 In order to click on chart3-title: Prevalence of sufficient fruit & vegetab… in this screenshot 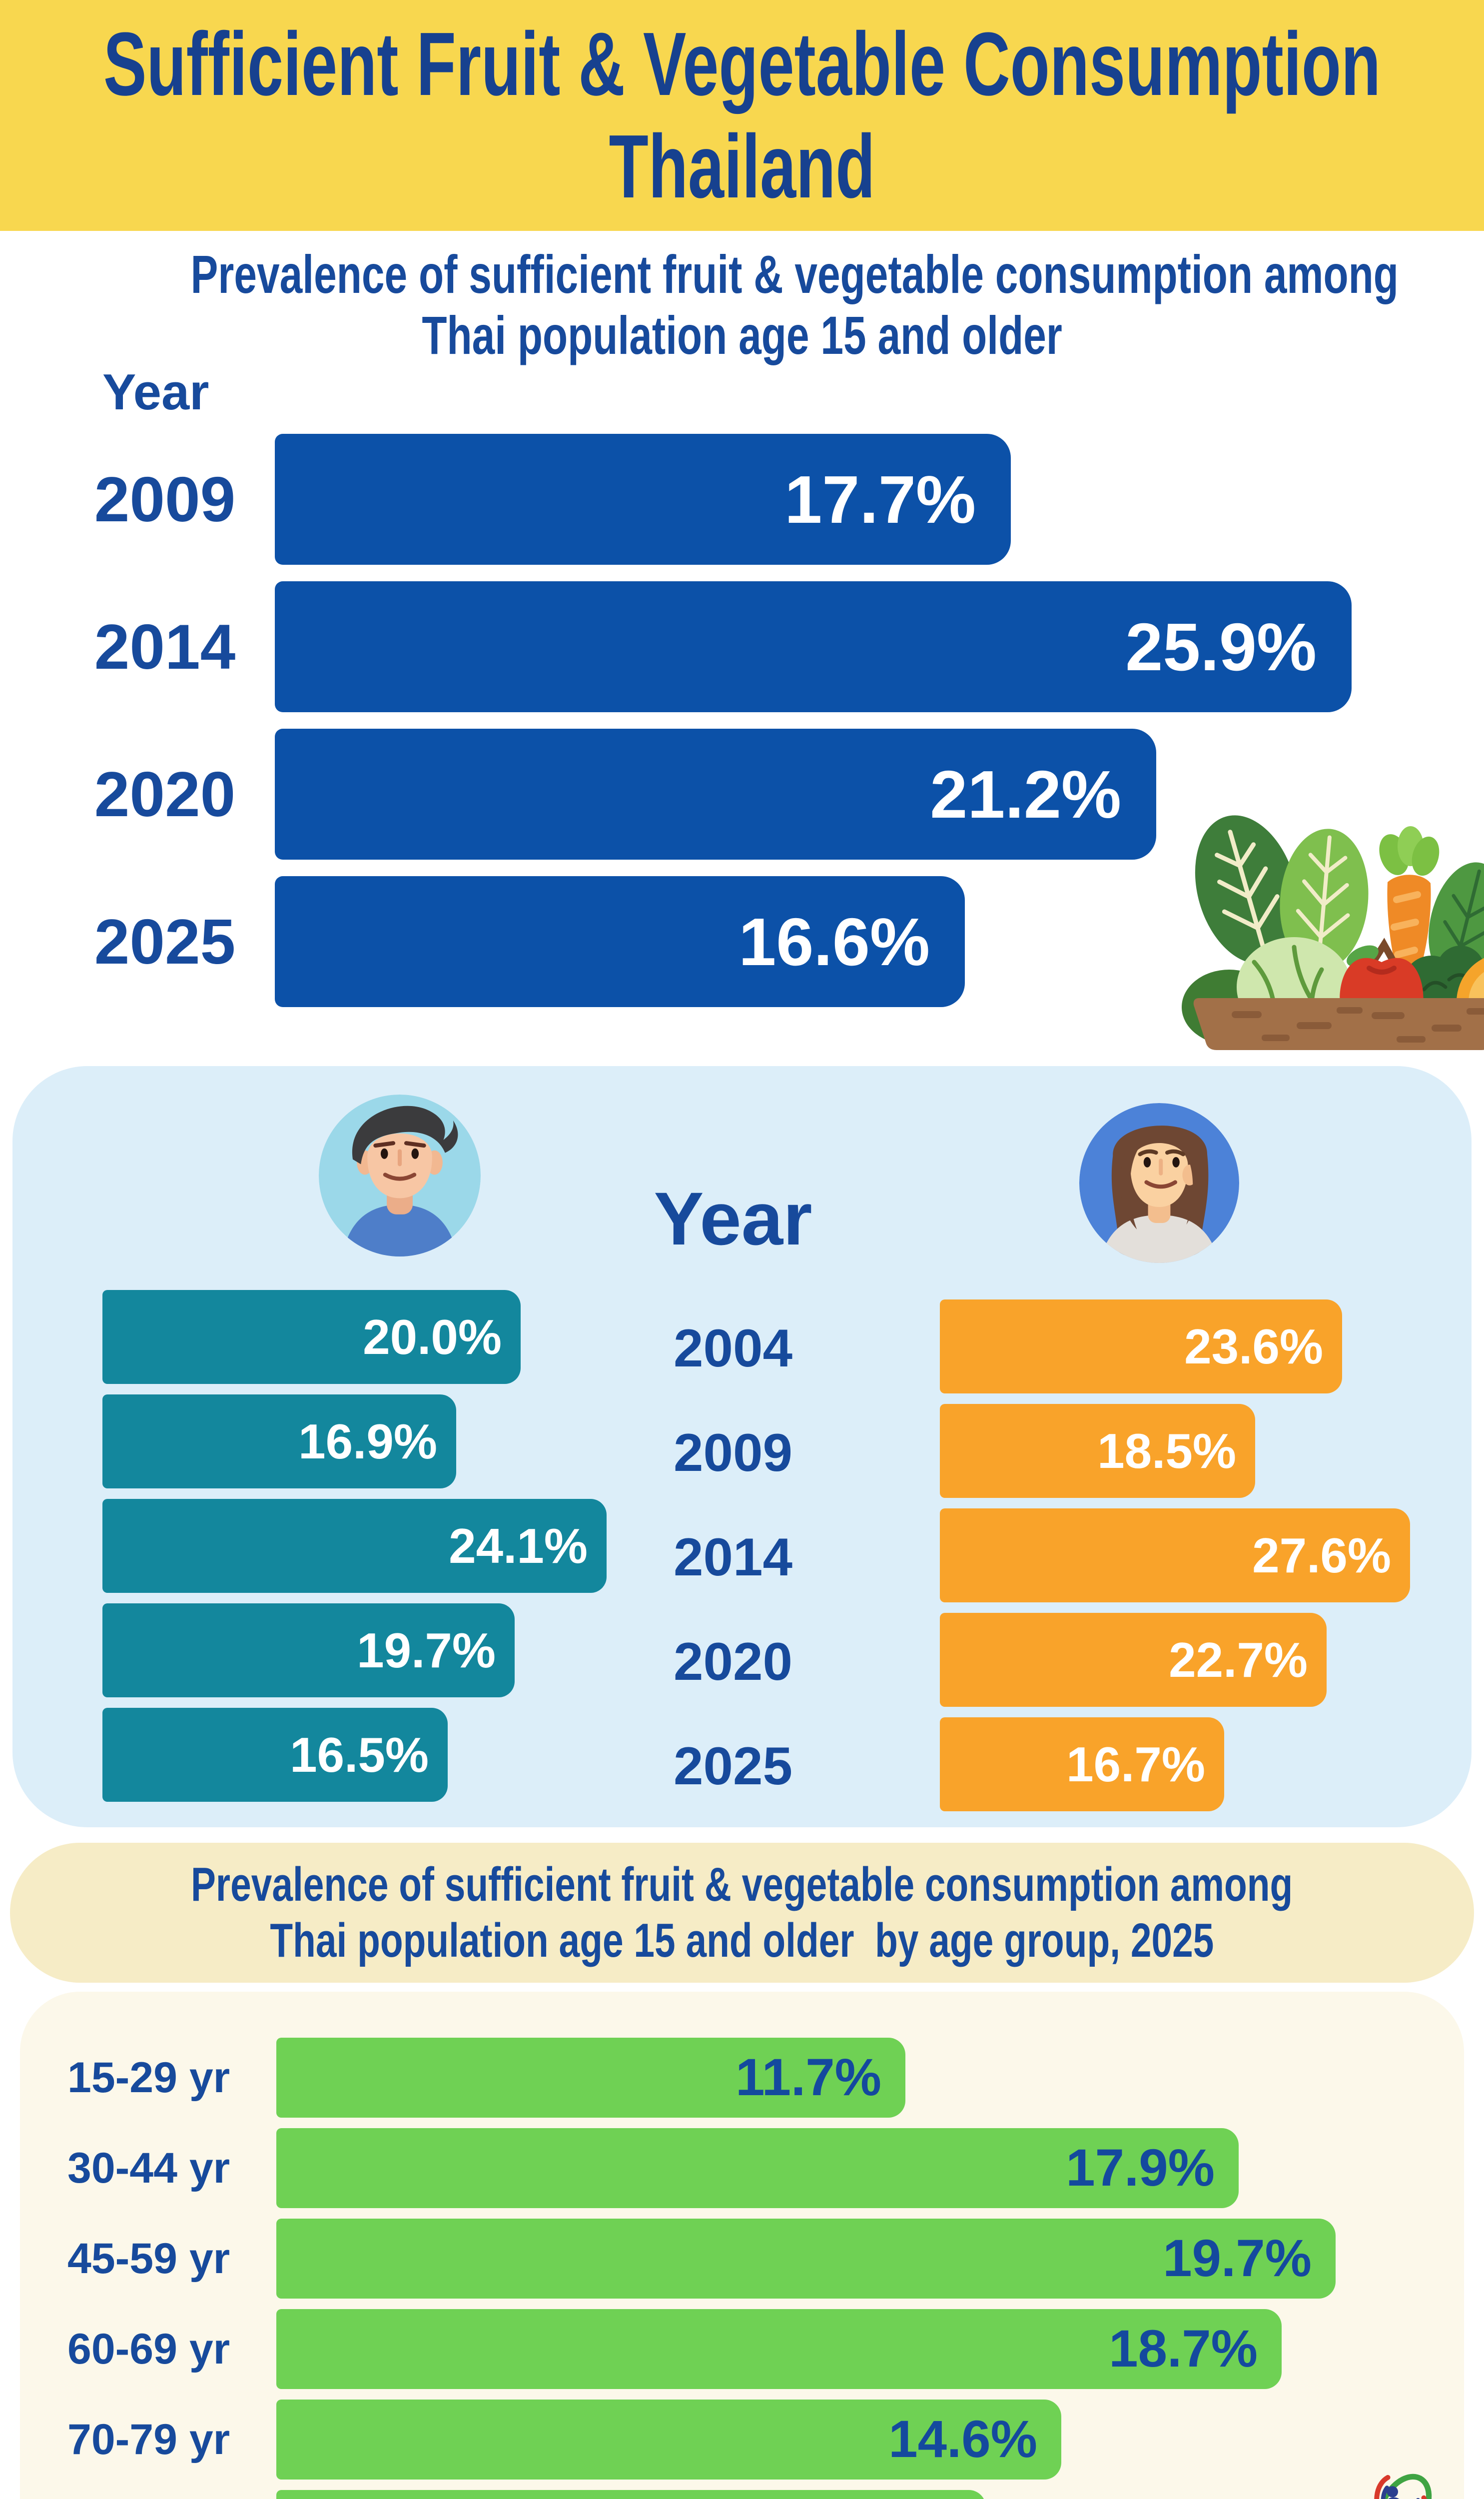, I will do `click(742, 1913)`.